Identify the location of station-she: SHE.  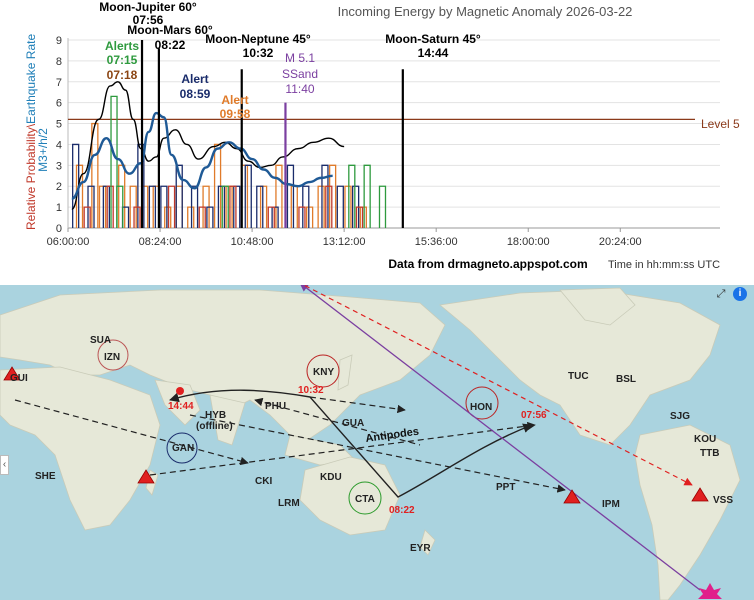
(45, 476).